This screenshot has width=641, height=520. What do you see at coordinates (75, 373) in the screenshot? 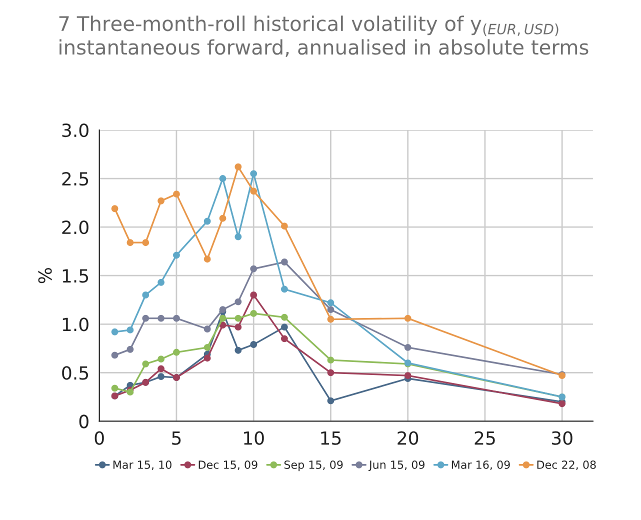
I see `y-tick-label: 0.5` at bounding box center [75, 373].